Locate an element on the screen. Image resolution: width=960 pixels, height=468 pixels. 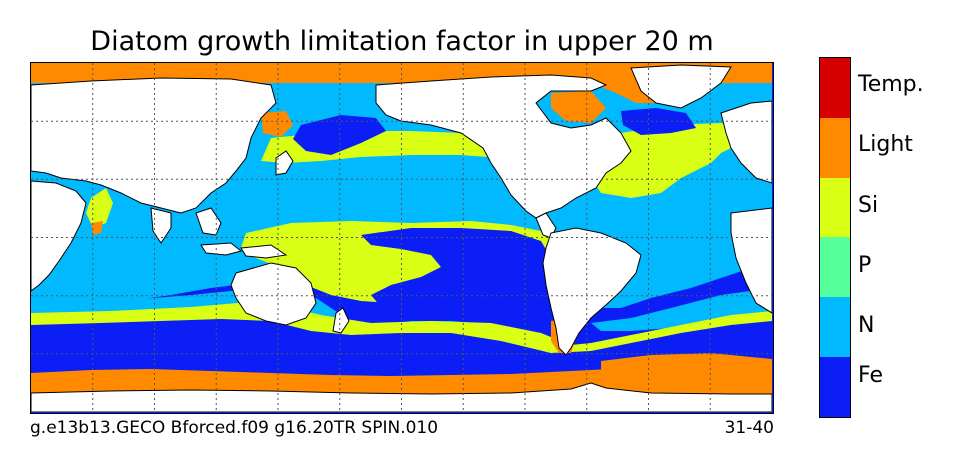
colorbar-swatch-temp is located at coordinates (835, 88).